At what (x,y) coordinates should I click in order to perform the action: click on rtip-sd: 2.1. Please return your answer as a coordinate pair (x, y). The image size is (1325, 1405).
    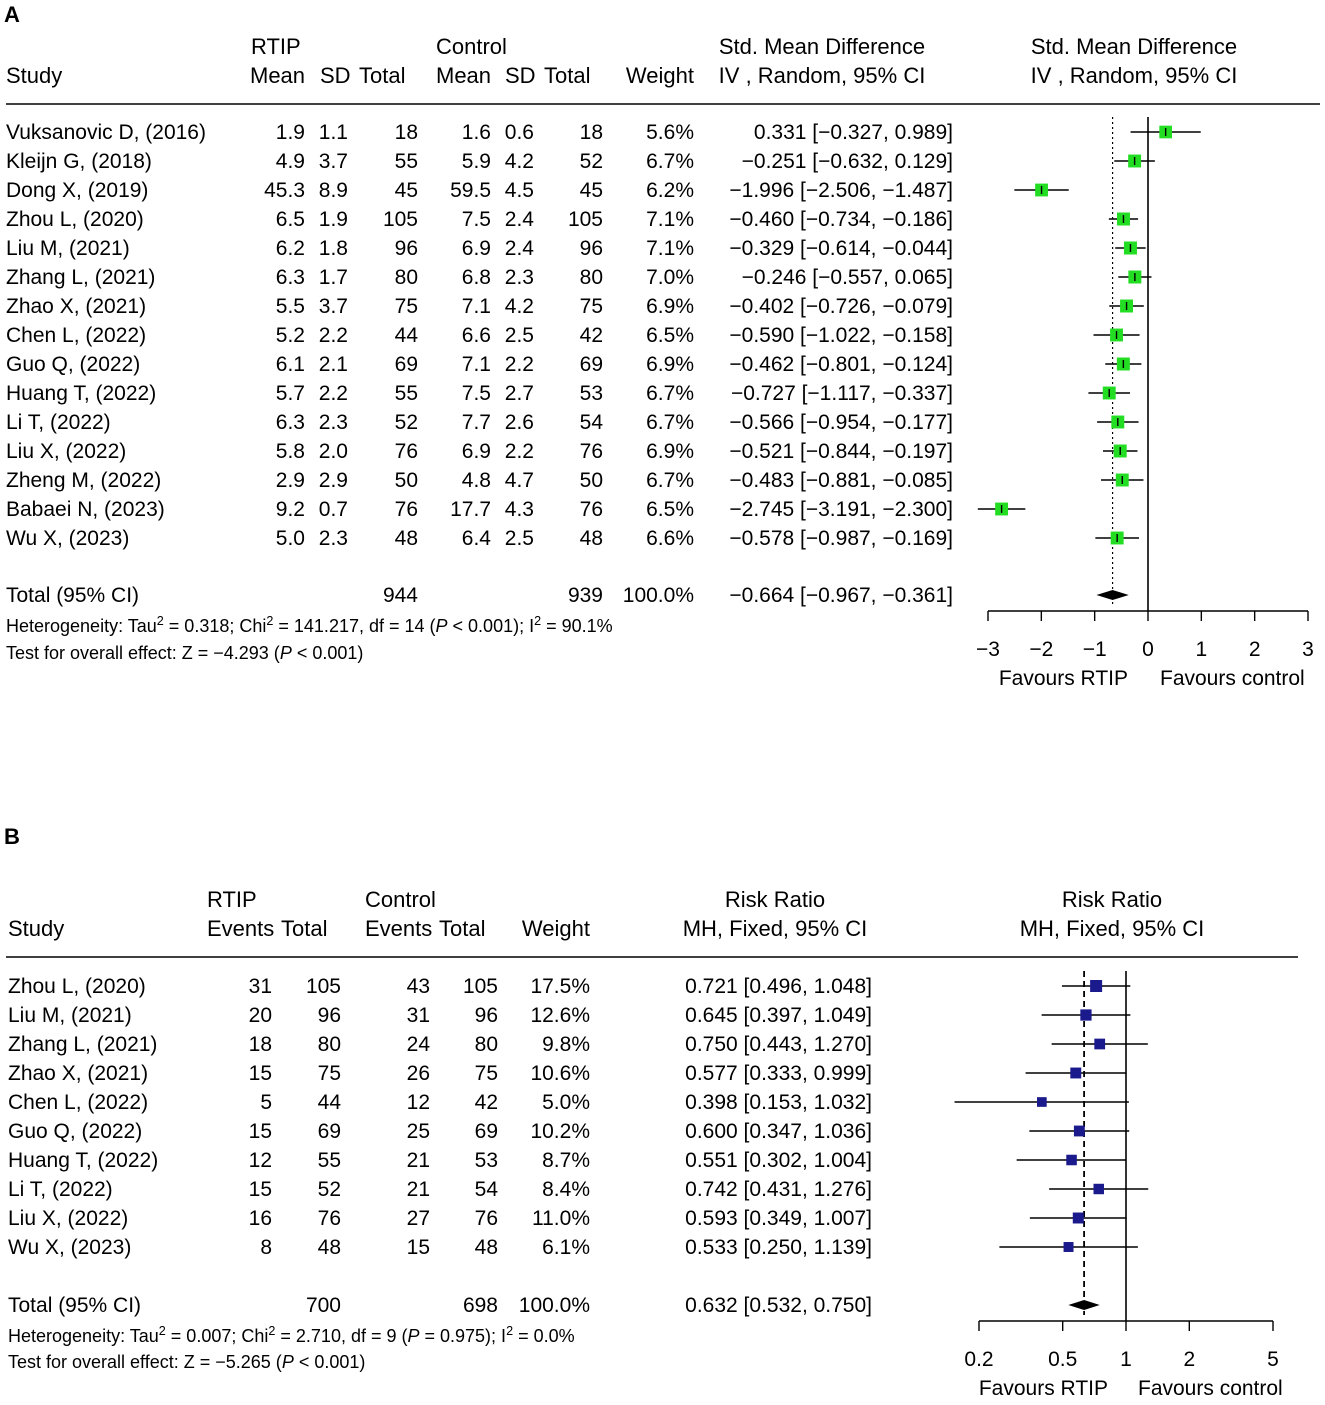
    Looking at the image, I should click on (333, 364).